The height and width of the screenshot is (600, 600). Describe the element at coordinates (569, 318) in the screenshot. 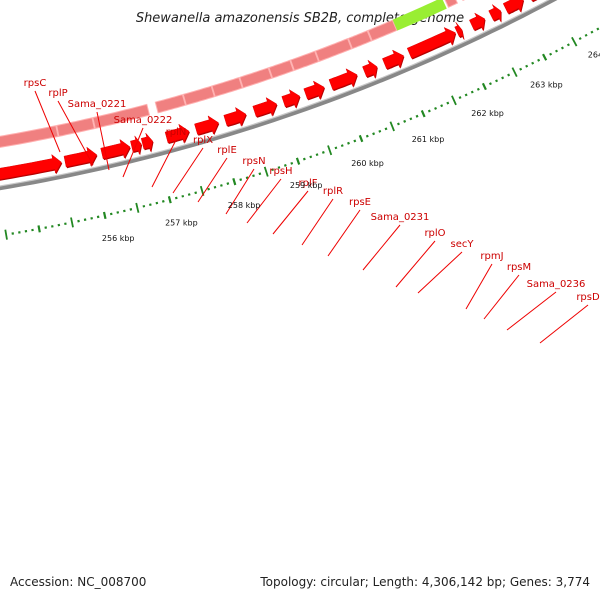

I see `gene-annotation: rpsD` at that location.